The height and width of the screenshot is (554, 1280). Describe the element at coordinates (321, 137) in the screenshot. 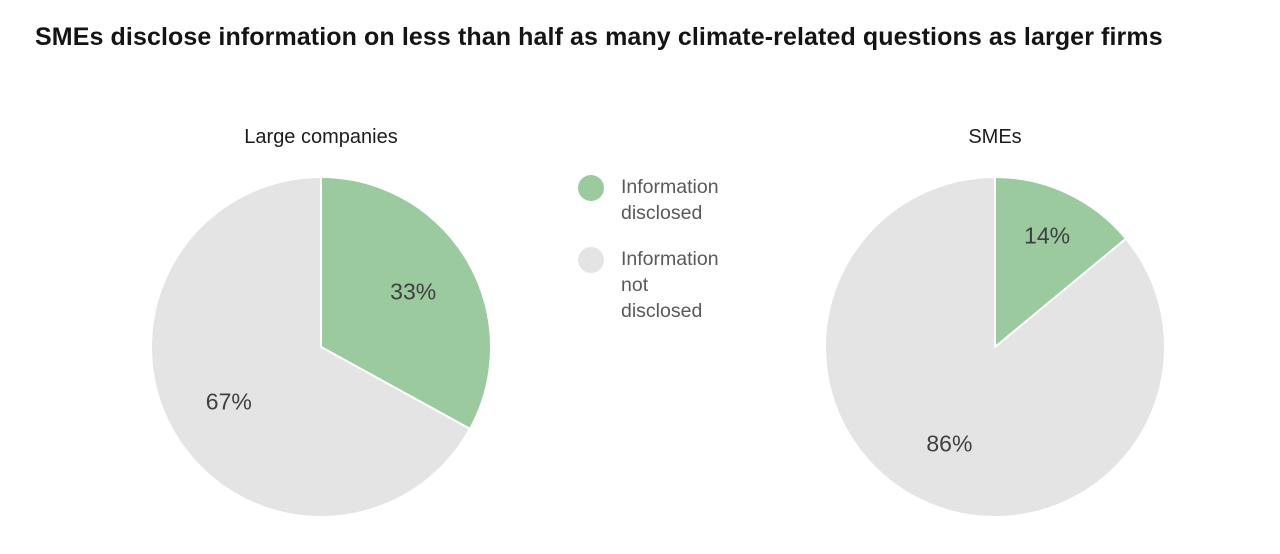

I see `chart-title-large-companies: Large companies` at that location.